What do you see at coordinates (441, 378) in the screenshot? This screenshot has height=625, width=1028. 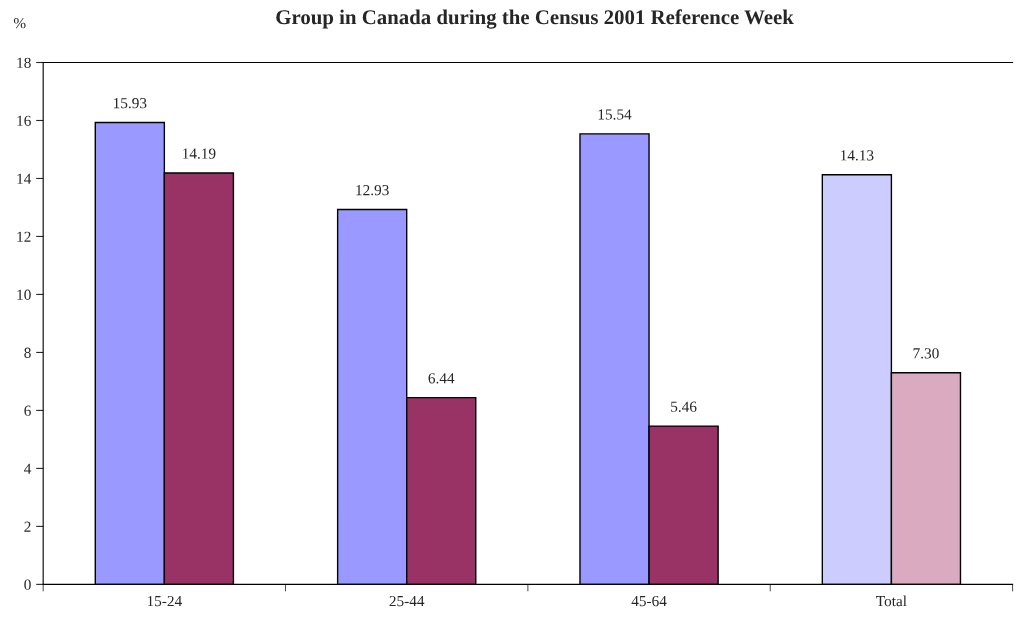 I see `text: 6.44` at bounding box center [441, 378].